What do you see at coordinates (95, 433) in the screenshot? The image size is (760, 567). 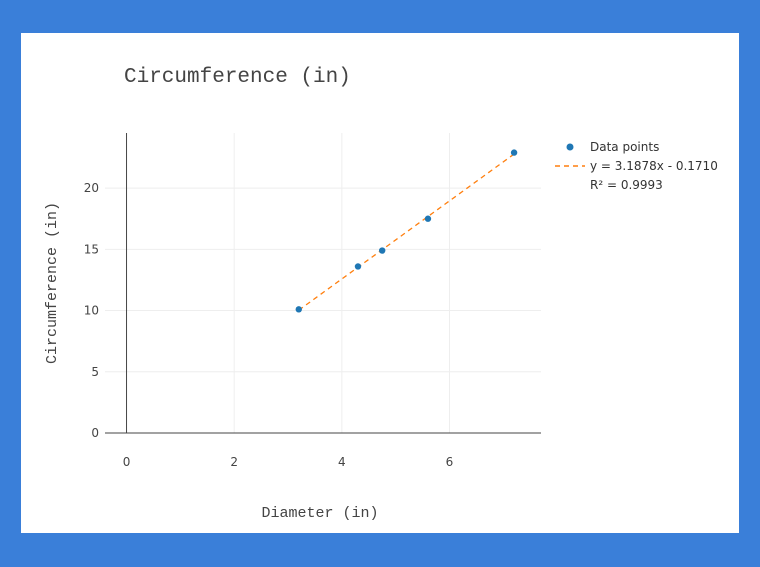 I see `y-tick-label: 0` at bounding box center [95, 433].